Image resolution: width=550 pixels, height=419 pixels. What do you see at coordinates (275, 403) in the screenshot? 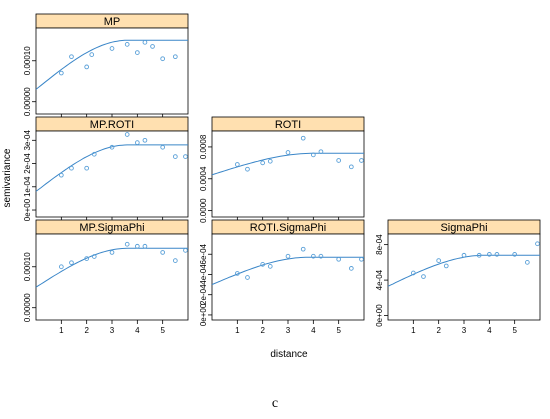
I see `figure-caption: c` at bounding box center [275, 403].